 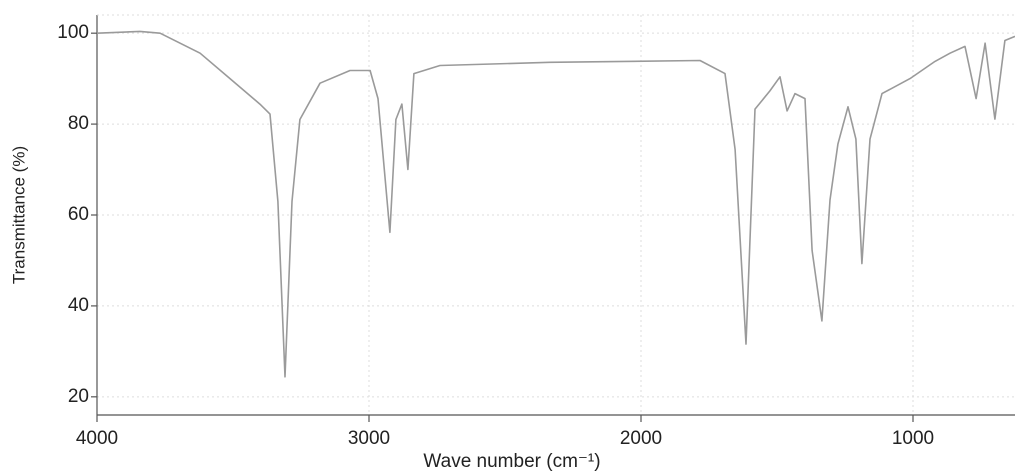 What do you see at coordinates (511, 461) in the screenshot?
I see `x-axis-label: Wave number (cm⁻¹)` at bounding box center [511, 461].